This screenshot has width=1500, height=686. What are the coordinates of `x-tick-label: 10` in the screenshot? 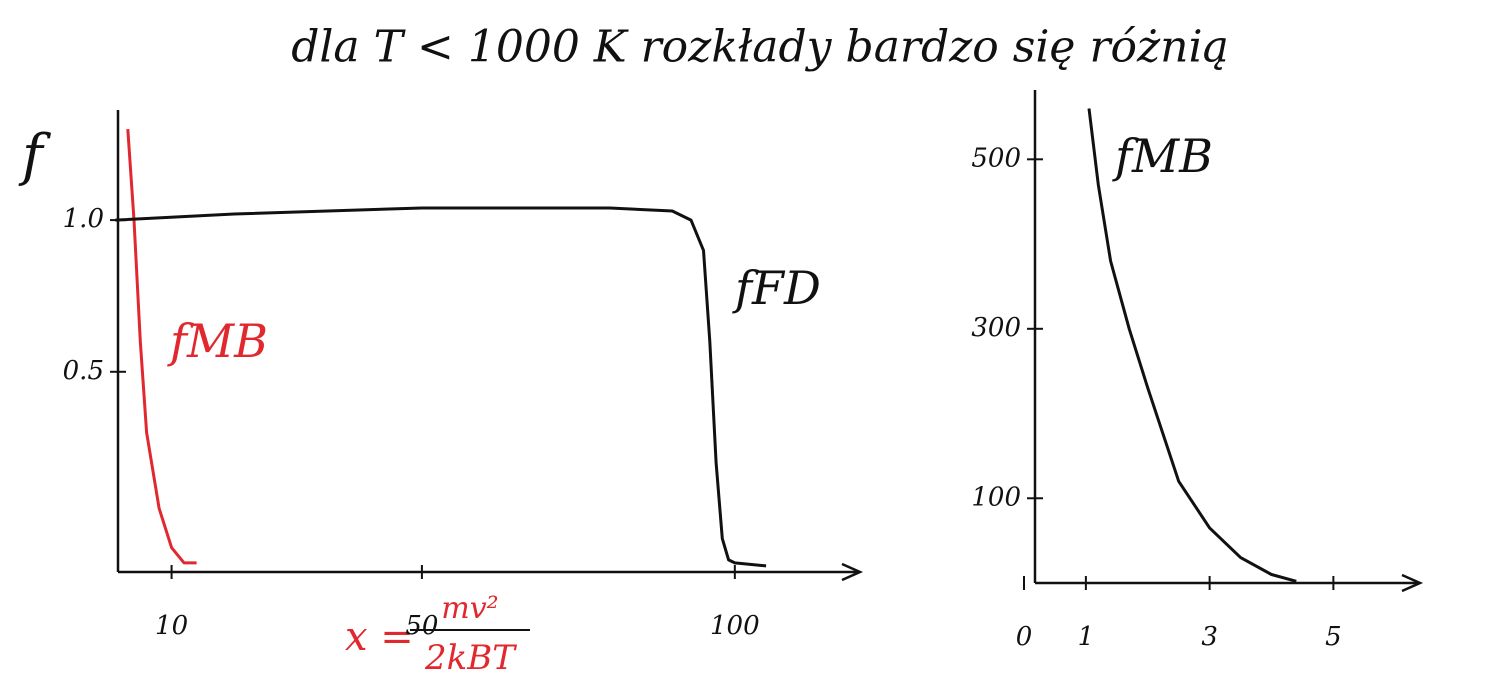 It's located at (171, 626).